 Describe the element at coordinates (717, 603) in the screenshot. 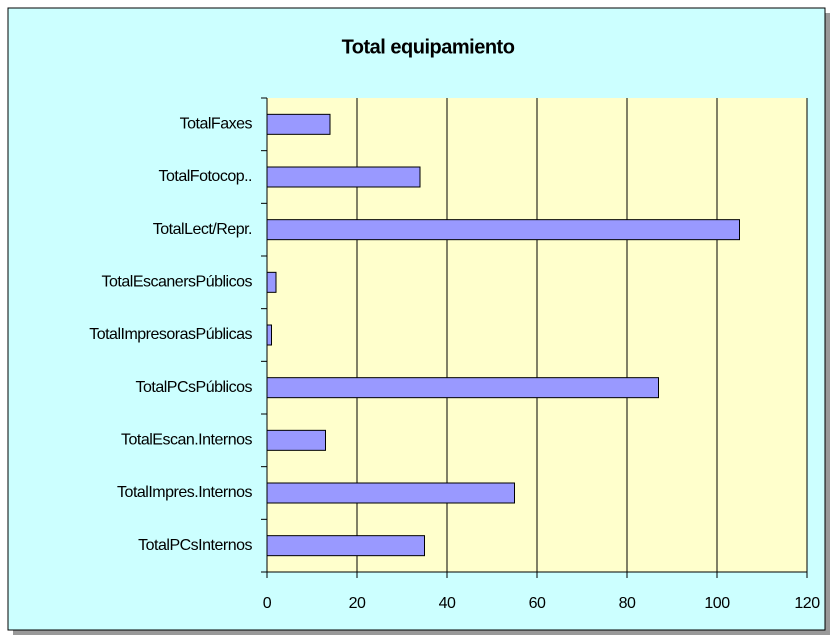

I see `x-tick-label: 100` at that location.